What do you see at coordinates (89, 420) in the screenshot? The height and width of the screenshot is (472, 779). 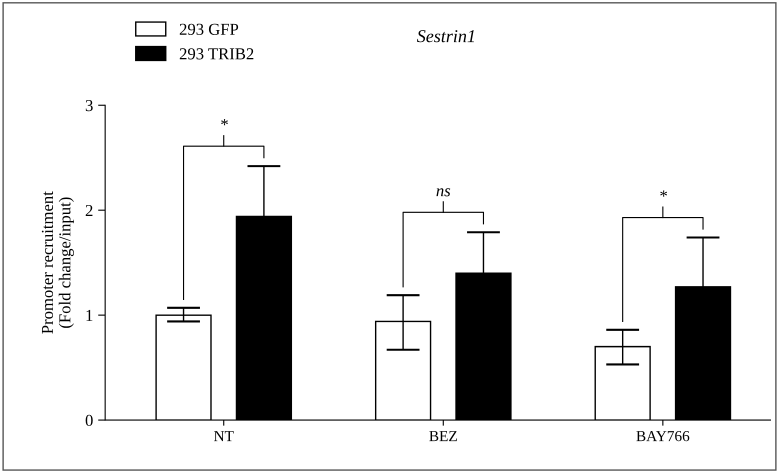 I see `y-tick-label: 0` at bounding box center [89, 420].